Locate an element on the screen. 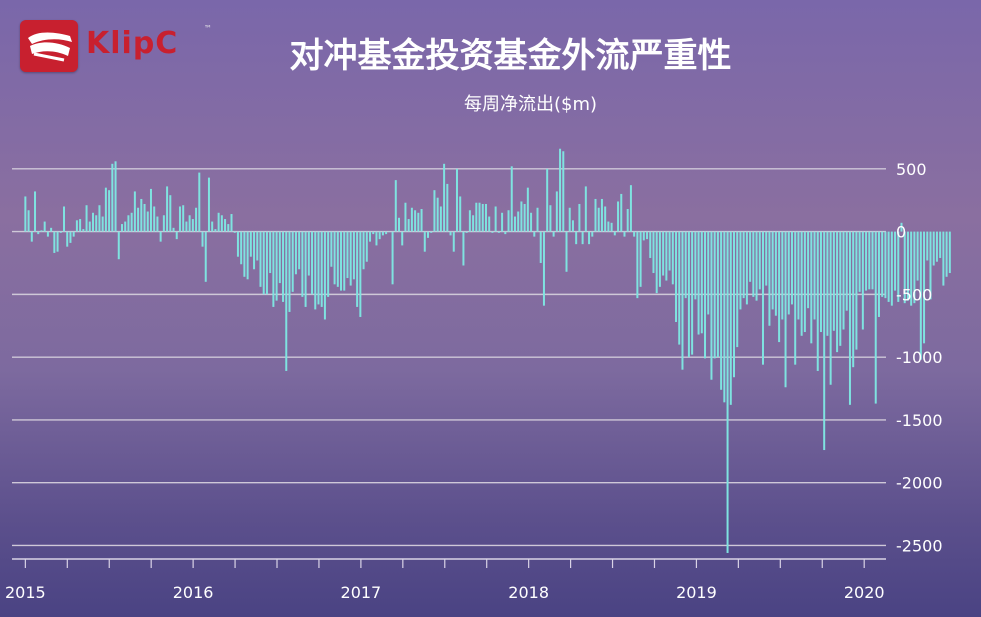  logo-trademark: ™ is located at coordinates (208, 28).